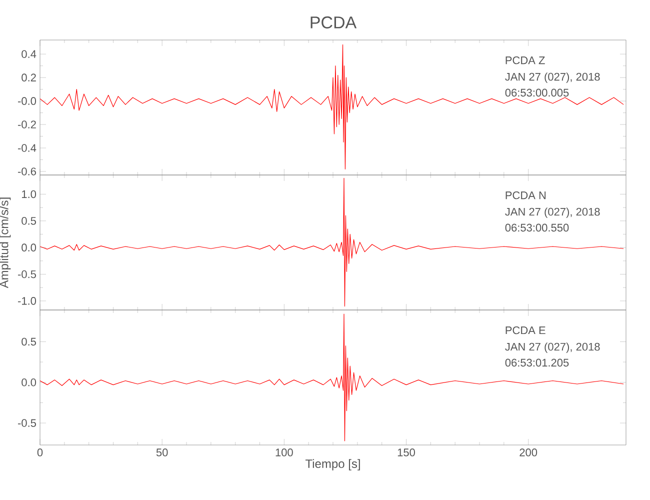 Image resolution: width=650 pixels, height=500 pixels. What do you see at coordinates (537, 92) in the screenshot?
I see `annotation: 06:53:00.005` at bounding box center [537, 92].